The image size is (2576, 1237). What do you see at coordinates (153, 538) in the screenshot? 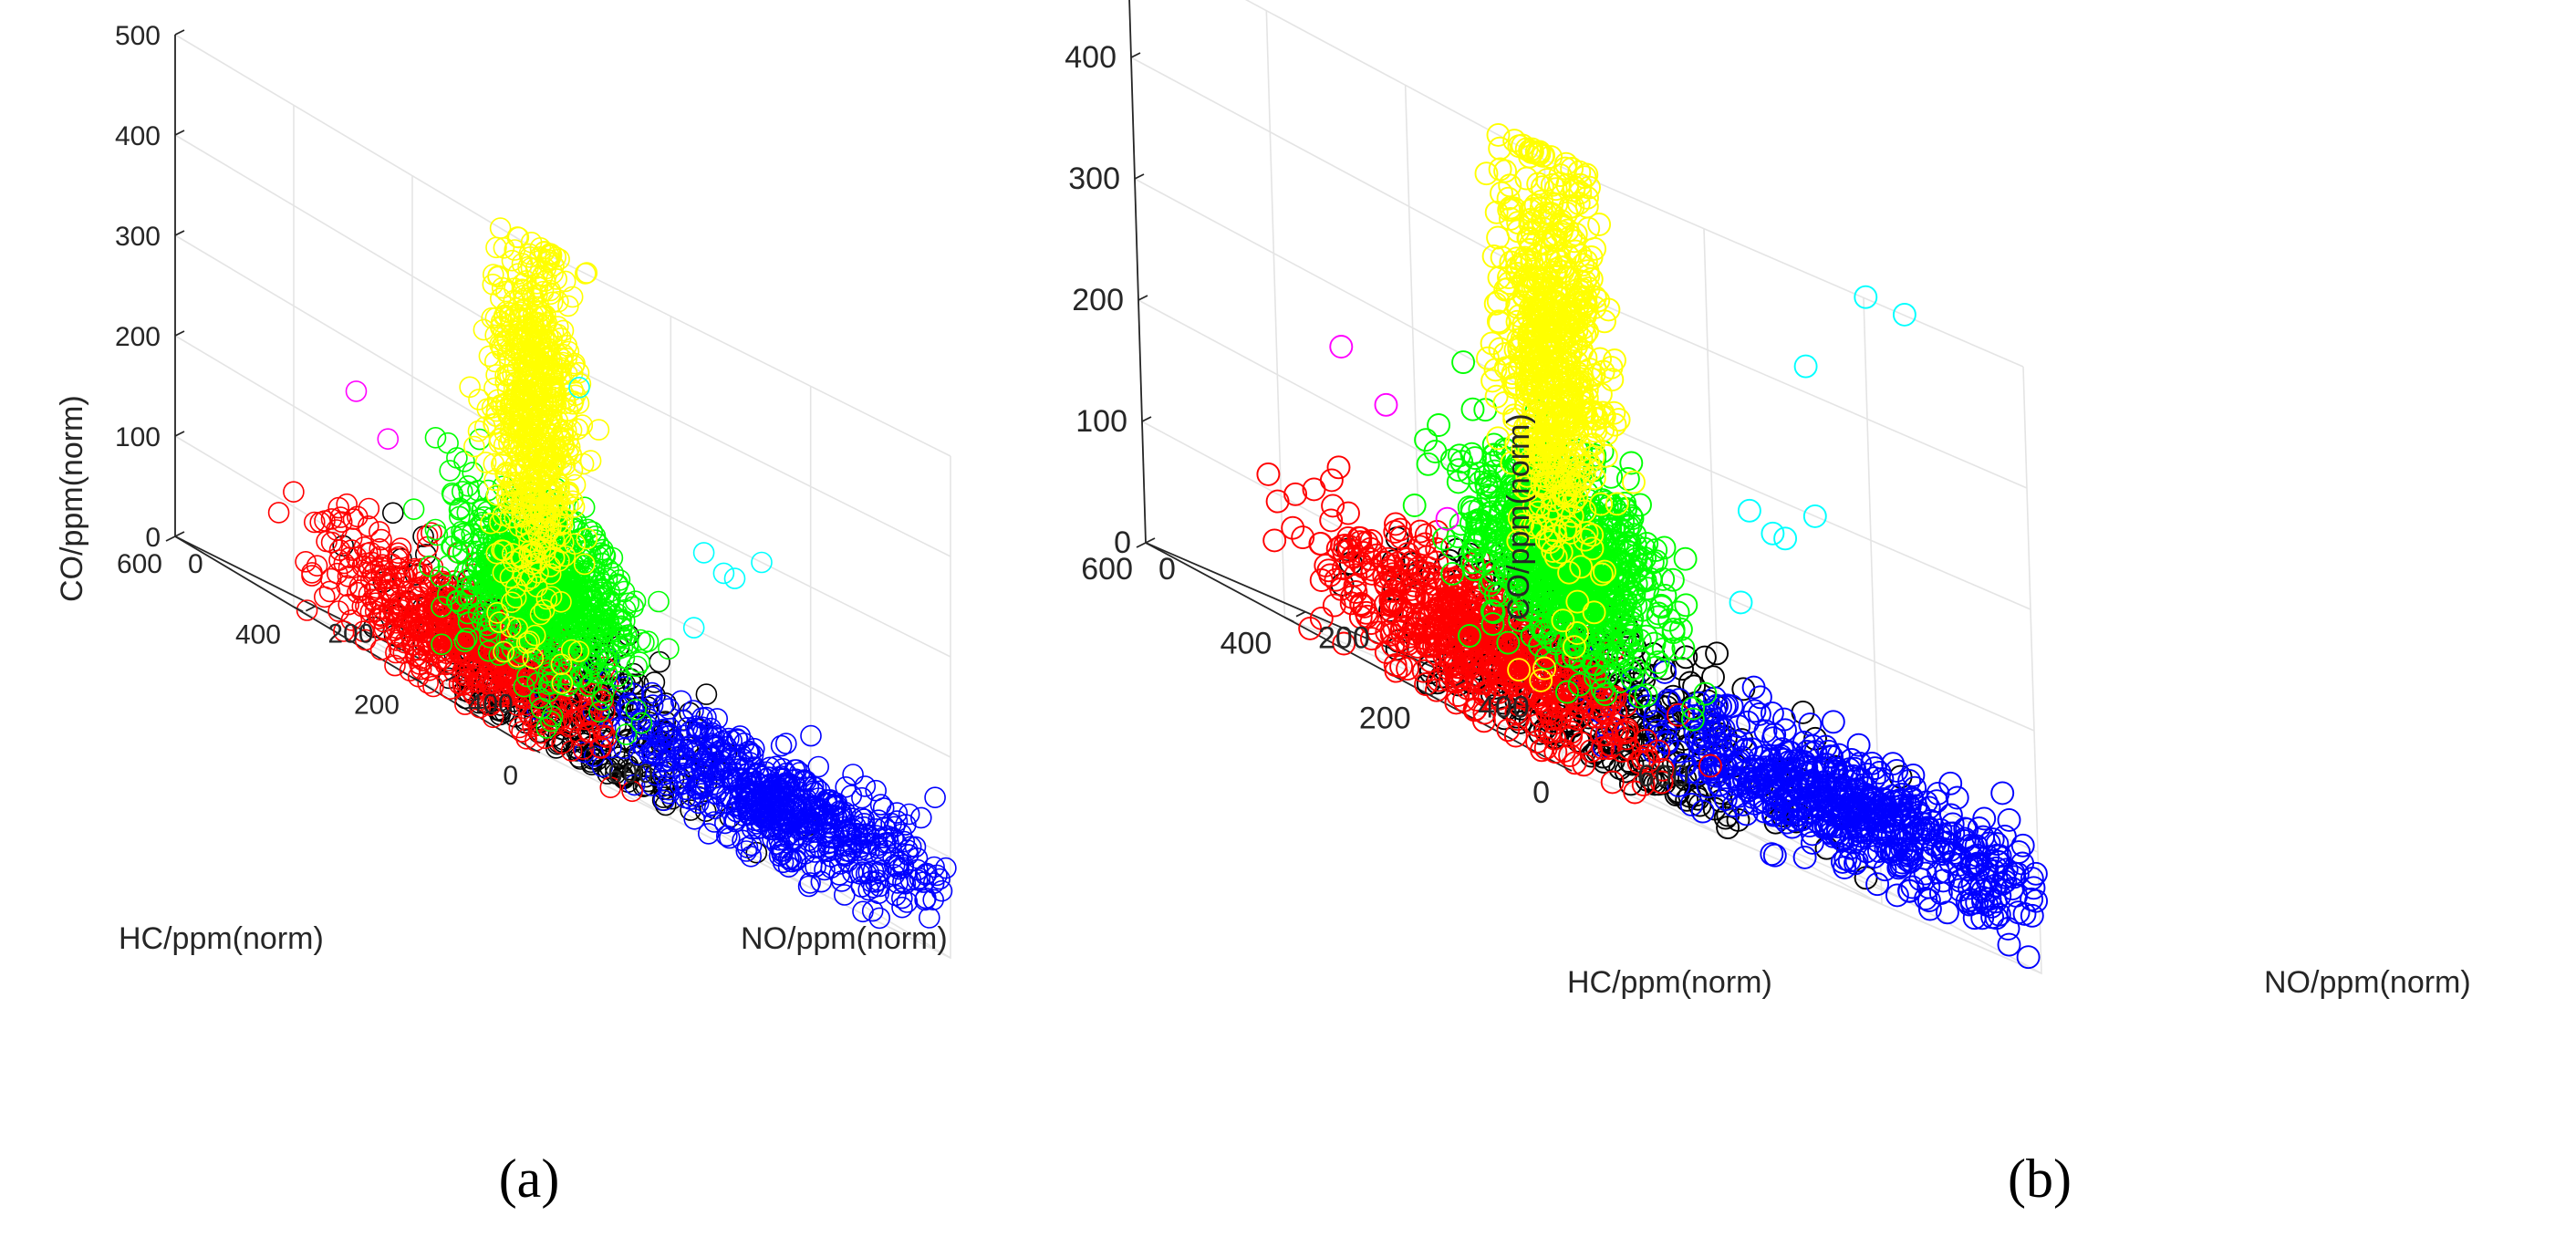
I see `z-tick-label: 0` at bounding box center [153, 538].